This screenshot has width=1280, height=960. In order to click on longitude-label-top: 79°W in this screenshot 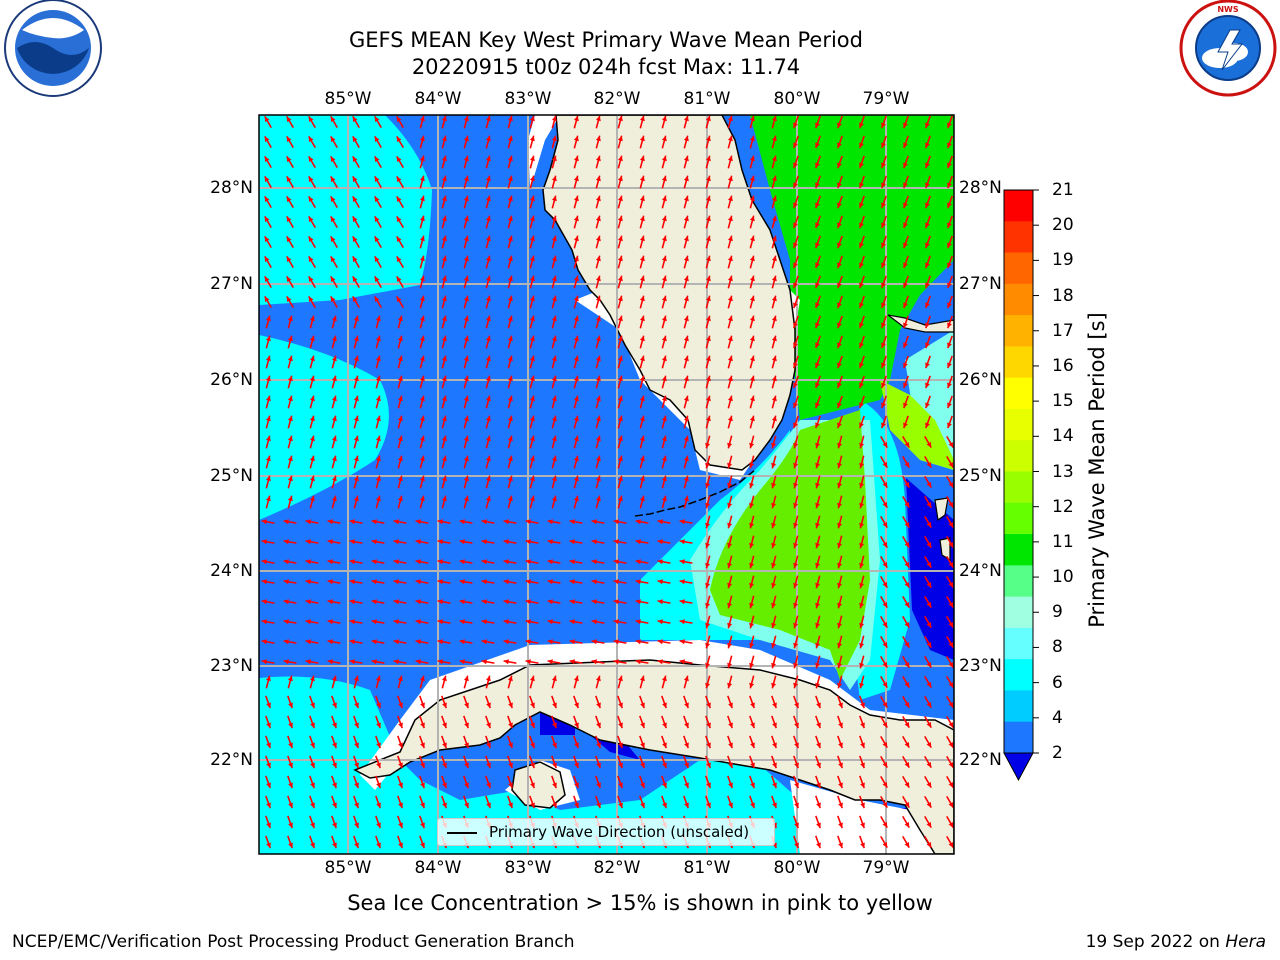, I will do `click(886, 99)`.